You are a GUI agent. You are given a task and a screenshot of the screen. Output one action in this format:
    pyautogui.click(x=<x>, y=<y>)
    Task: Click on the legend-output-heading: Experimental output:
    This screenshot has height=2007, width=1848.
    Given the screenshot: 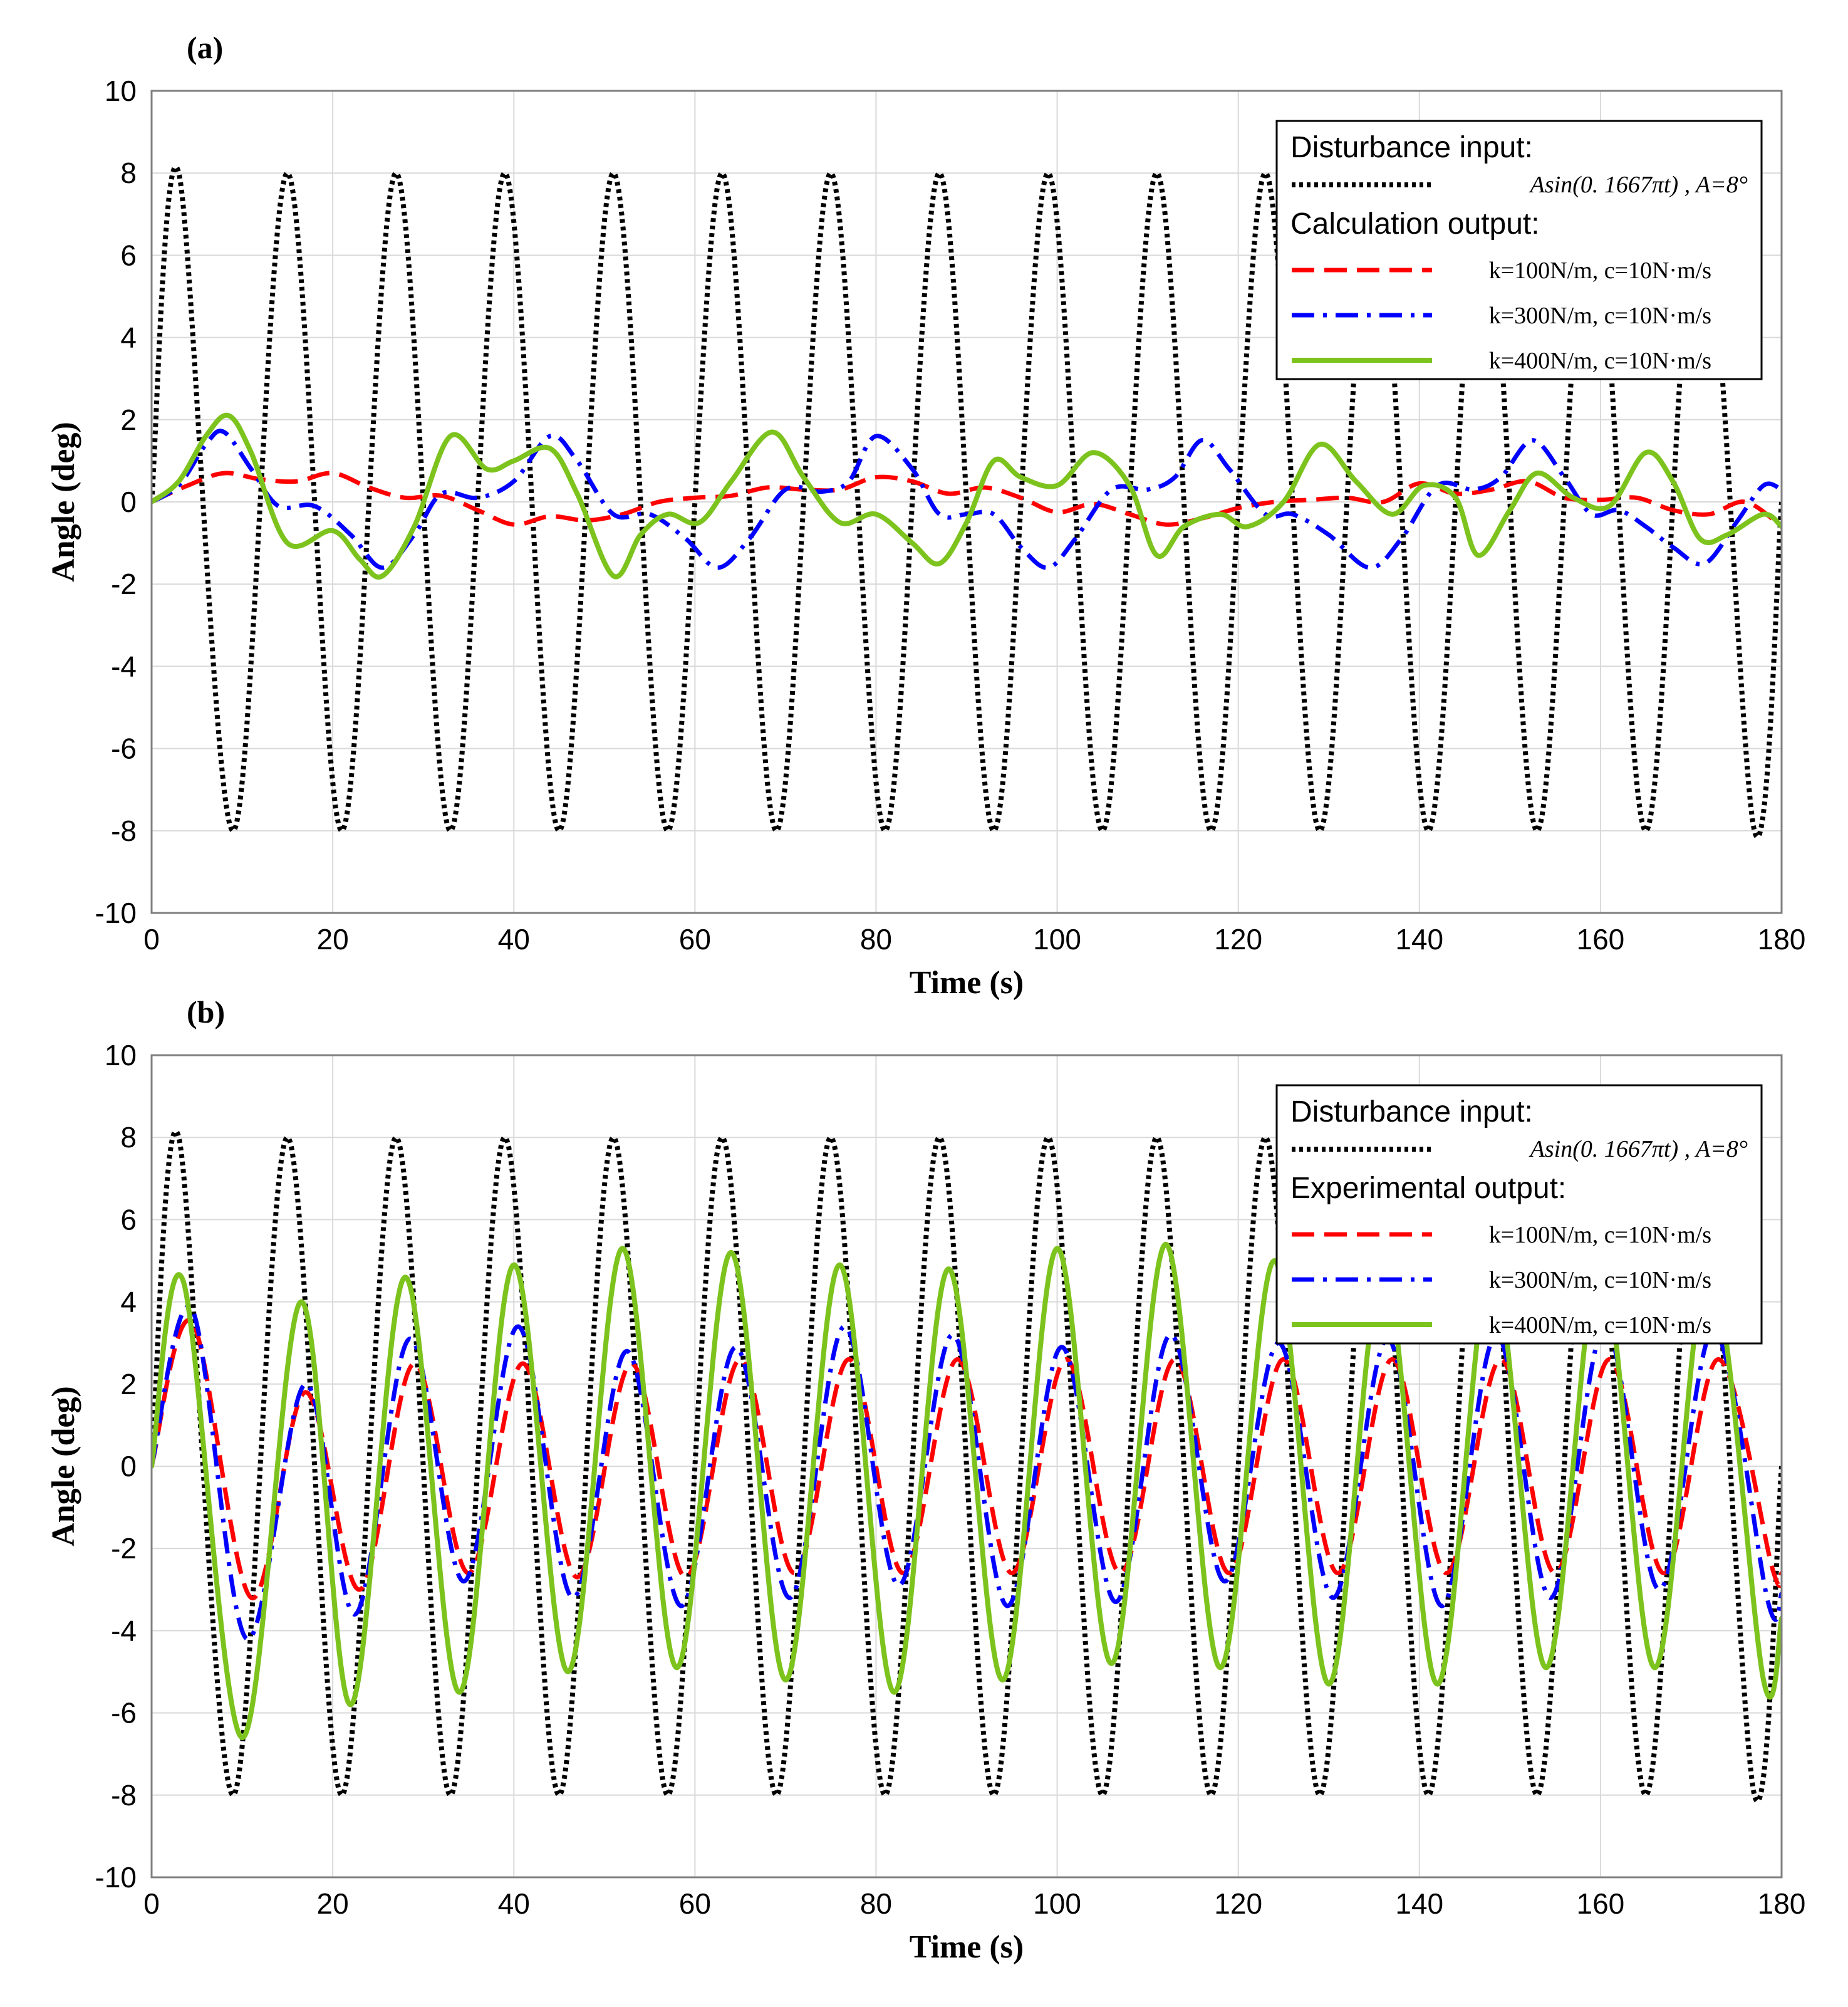 What is the action you would take?
    pyautogui.click(x=1428, y=1188)
    